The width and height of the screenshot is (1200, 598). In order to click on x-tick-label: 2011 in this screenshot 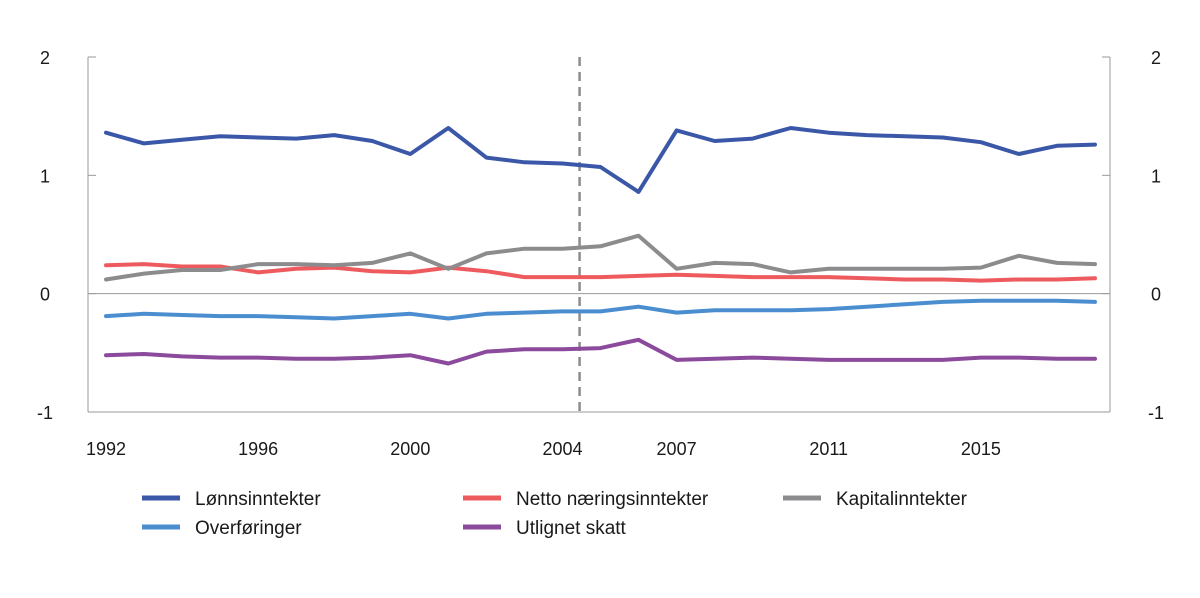, I will do `click(828, 449)`.